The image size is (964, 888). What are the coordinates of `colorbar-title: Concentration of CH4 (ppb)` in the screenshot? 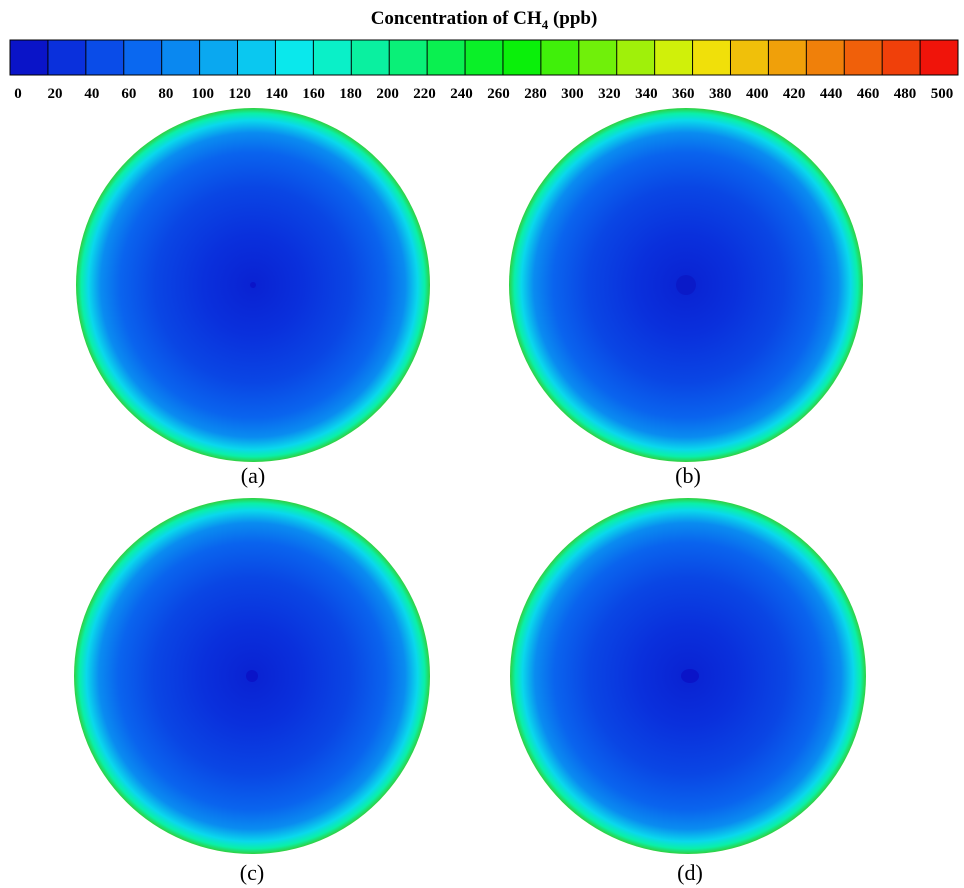 It's located at (484, 20).